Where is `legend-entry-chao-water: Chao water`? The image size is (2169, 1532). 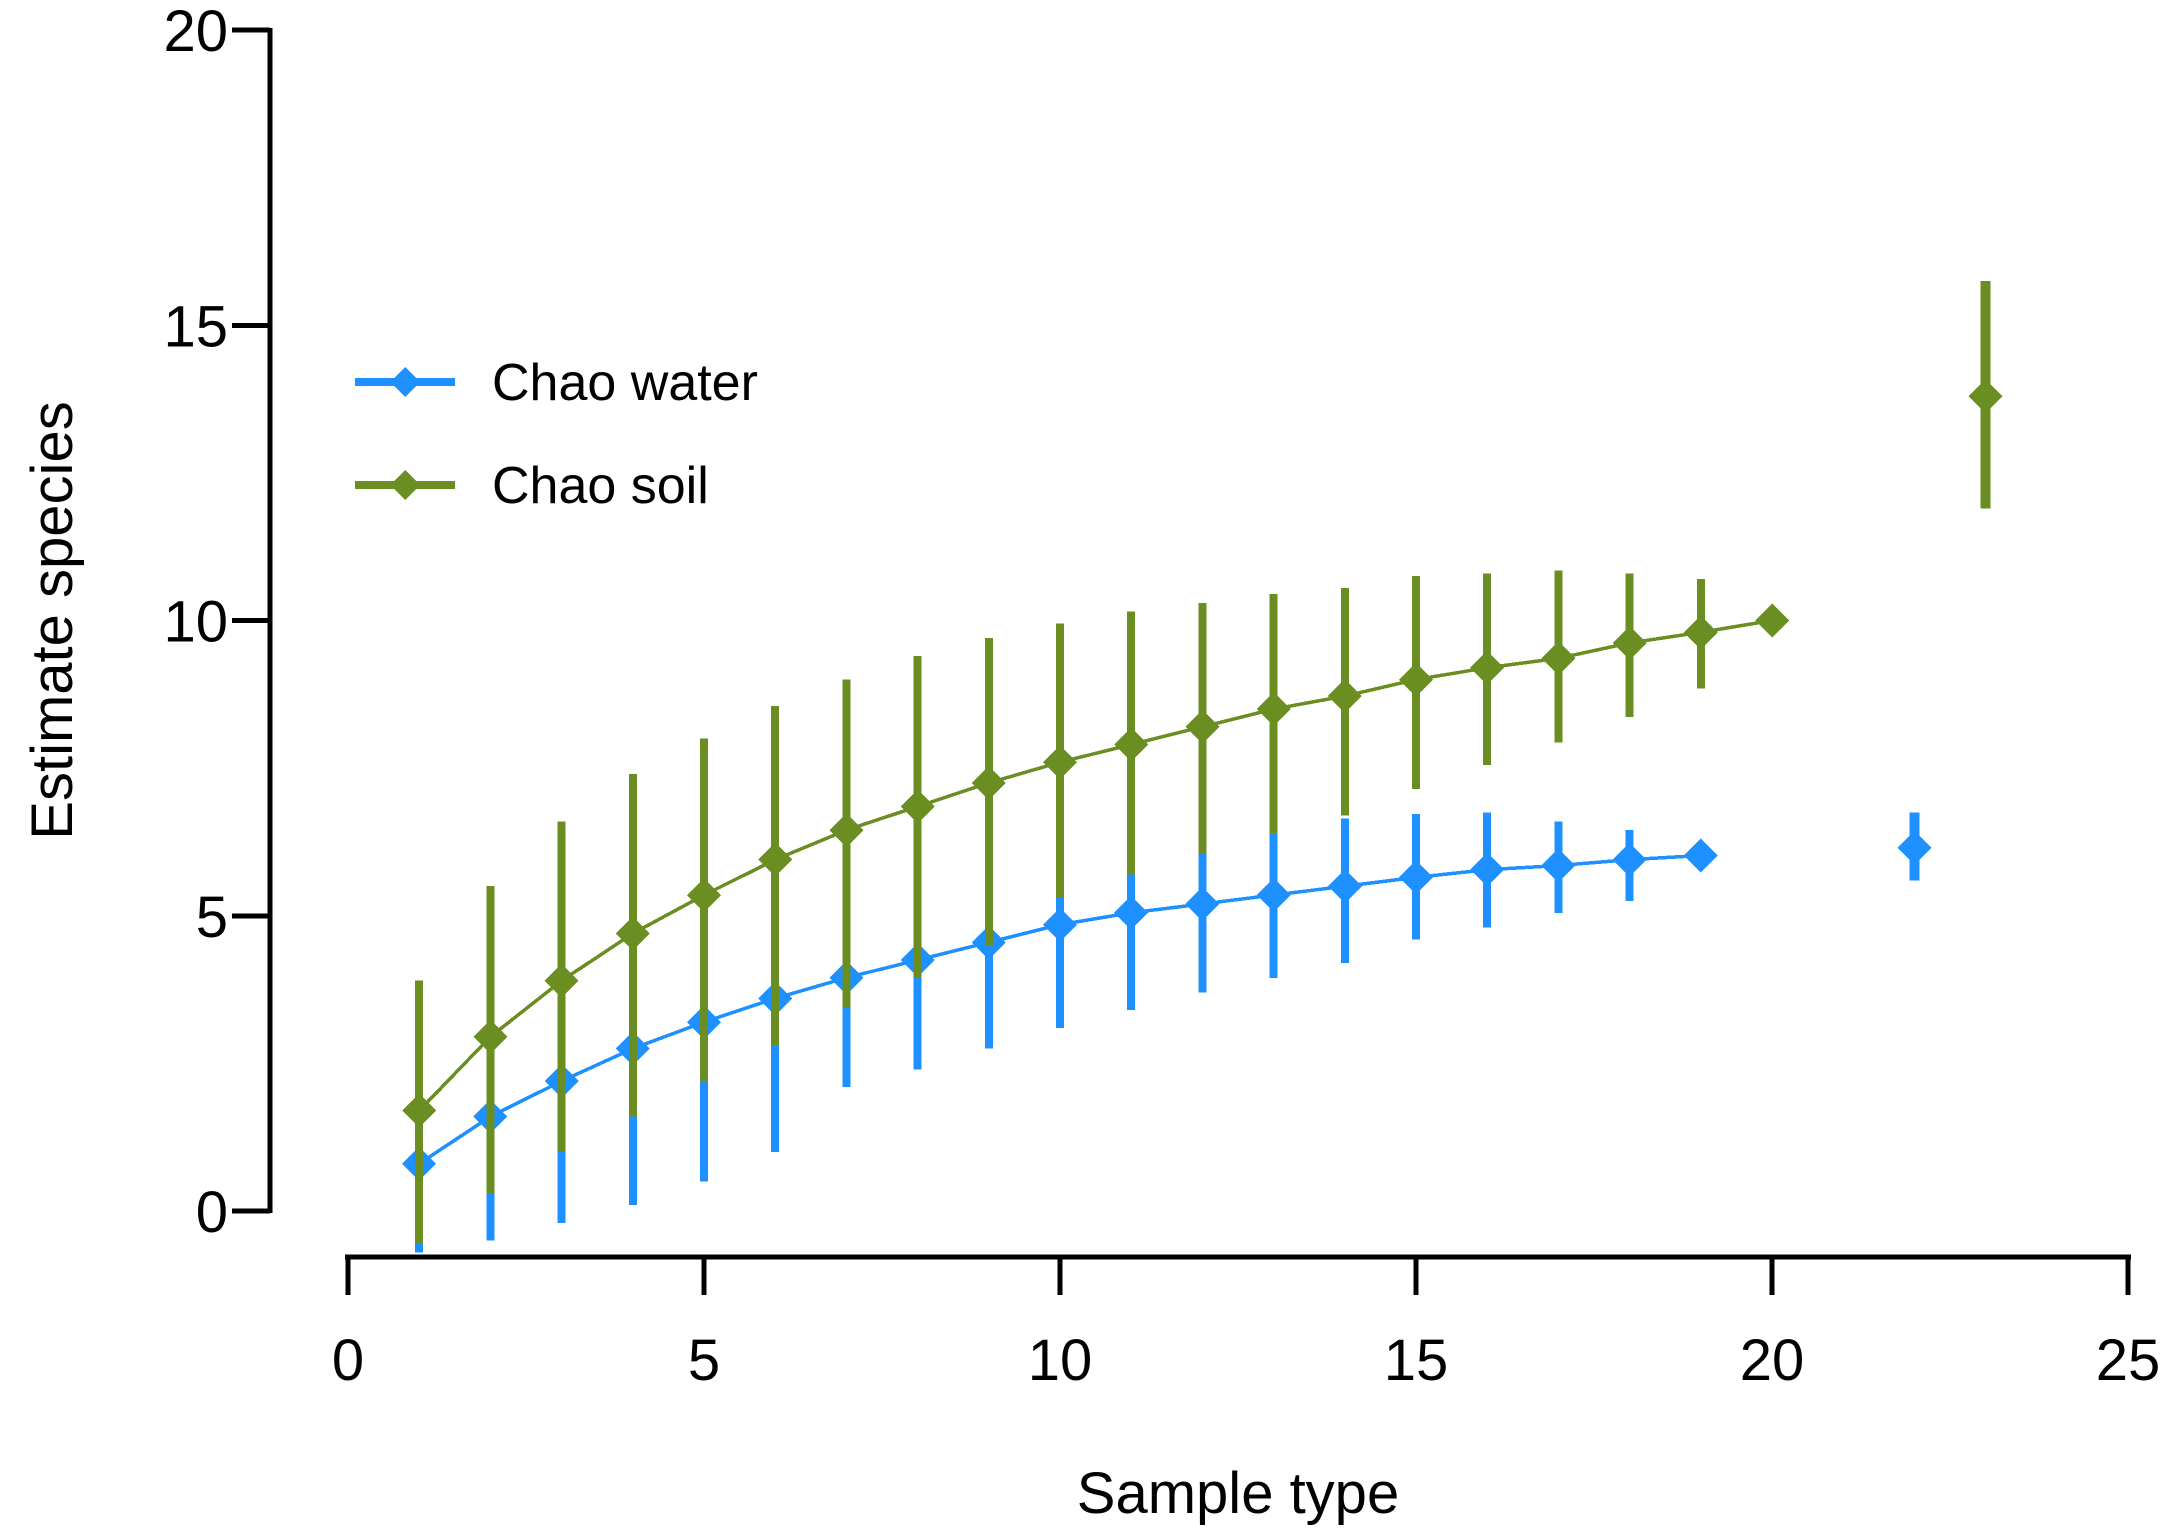 legend-entry-chao-water: Chao water is located at coordinates (556, 383).